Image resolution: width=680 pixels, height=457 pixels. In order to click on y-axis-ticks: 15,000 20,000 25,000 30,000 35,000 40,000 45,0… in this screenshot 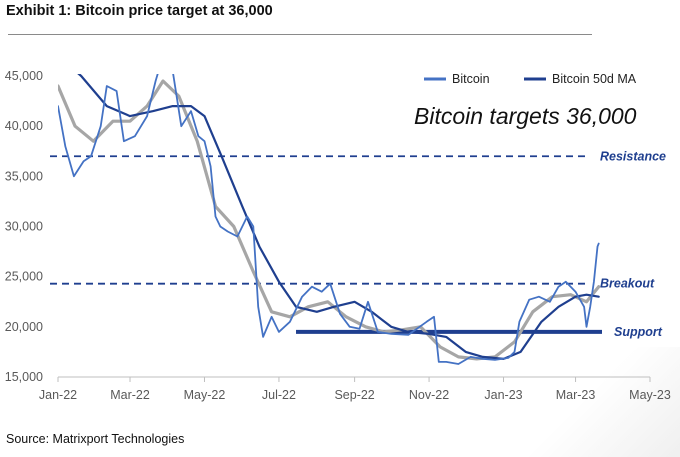, I will do `click(24, 226)`.